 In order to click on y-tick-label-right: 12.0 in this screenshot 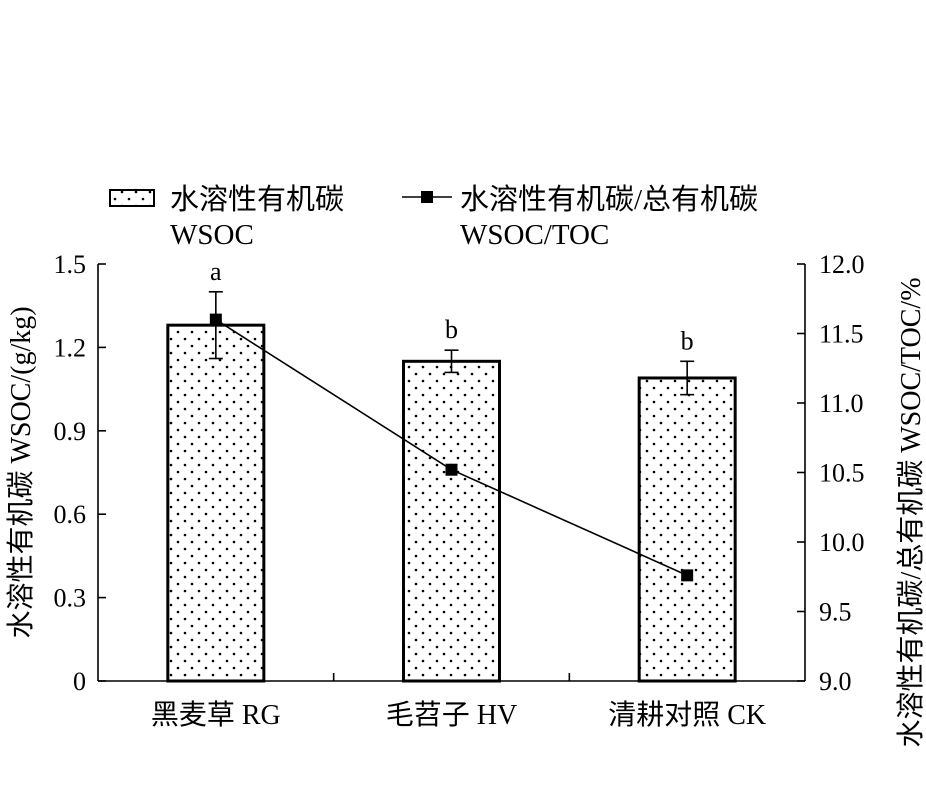, I will do `click(842, 264)`.